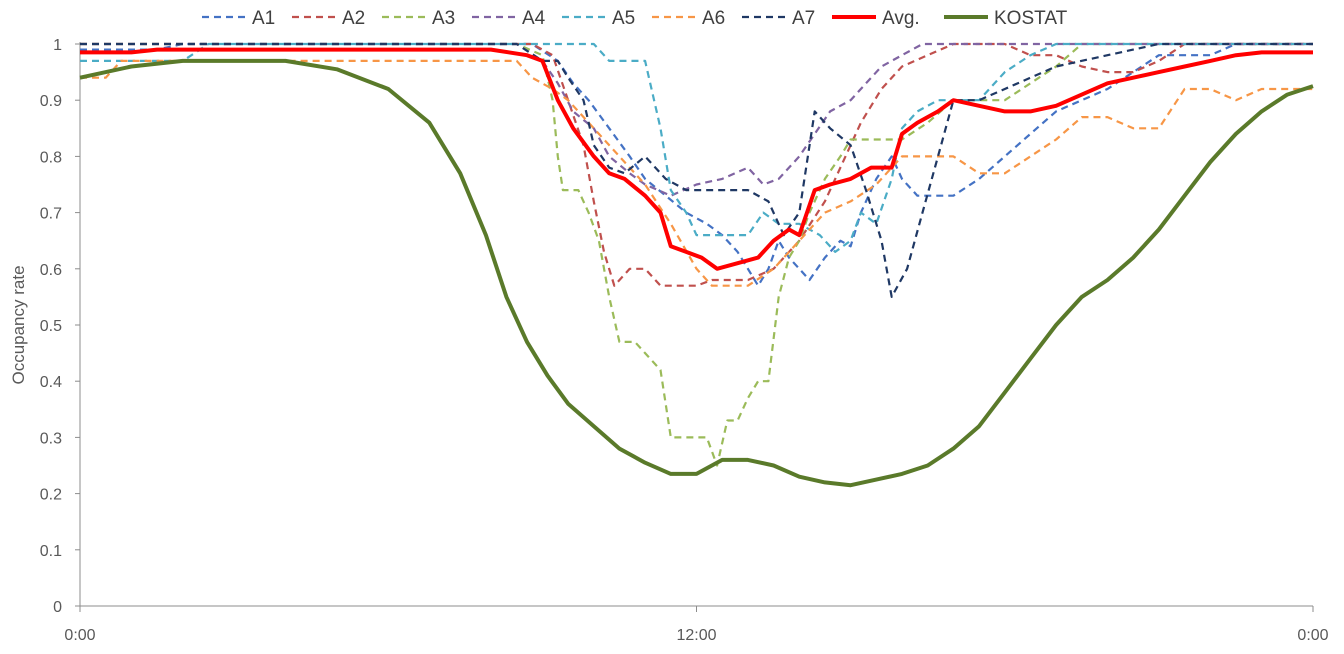 Image resolution: width=1344 pixels, height=654 pixels. What do you see at coordinates (51, 270) in the screenshot?
I see `y-tick-label: 0.6` at bounding box center [51, 270].